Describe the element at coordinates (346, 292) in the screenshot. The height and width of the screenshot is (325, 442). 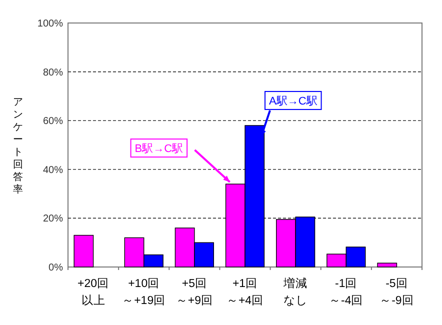
I see `x-tick-label: -1回～-4回` at that location.